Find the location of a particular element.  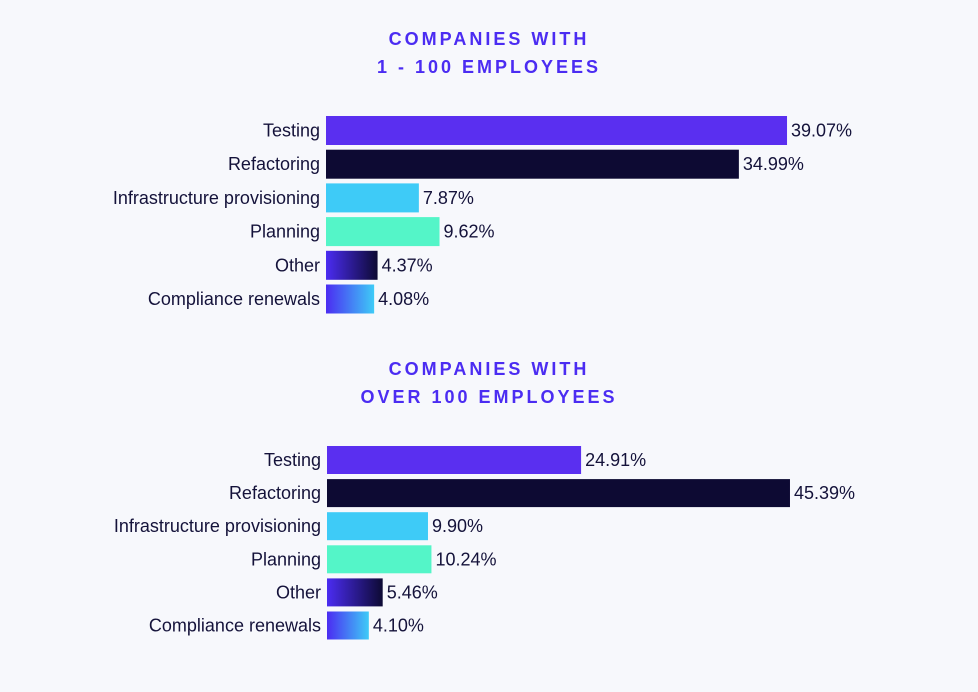

value-label-other: 5.46% is located at coordinates (412, 592).